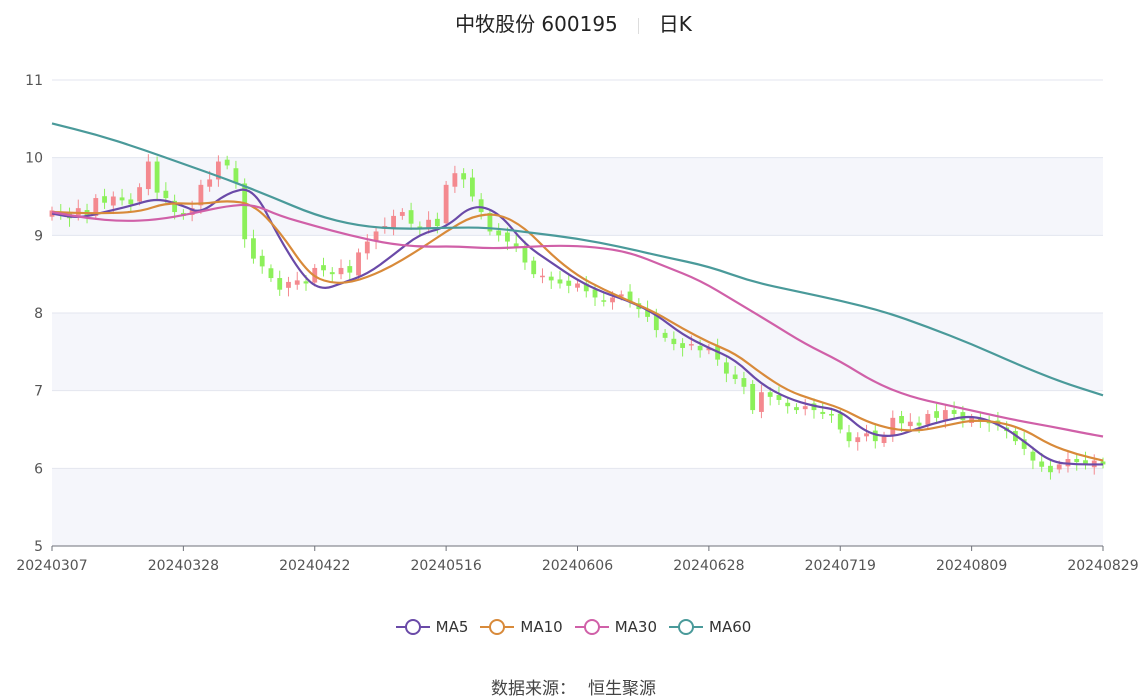 The height and width of the screenshot is (699, 1147). What do you see at coordinates (1102, 566) in the screenshot?
I see `x-tick-label: 20240829` at bounding box center [1102, 566].